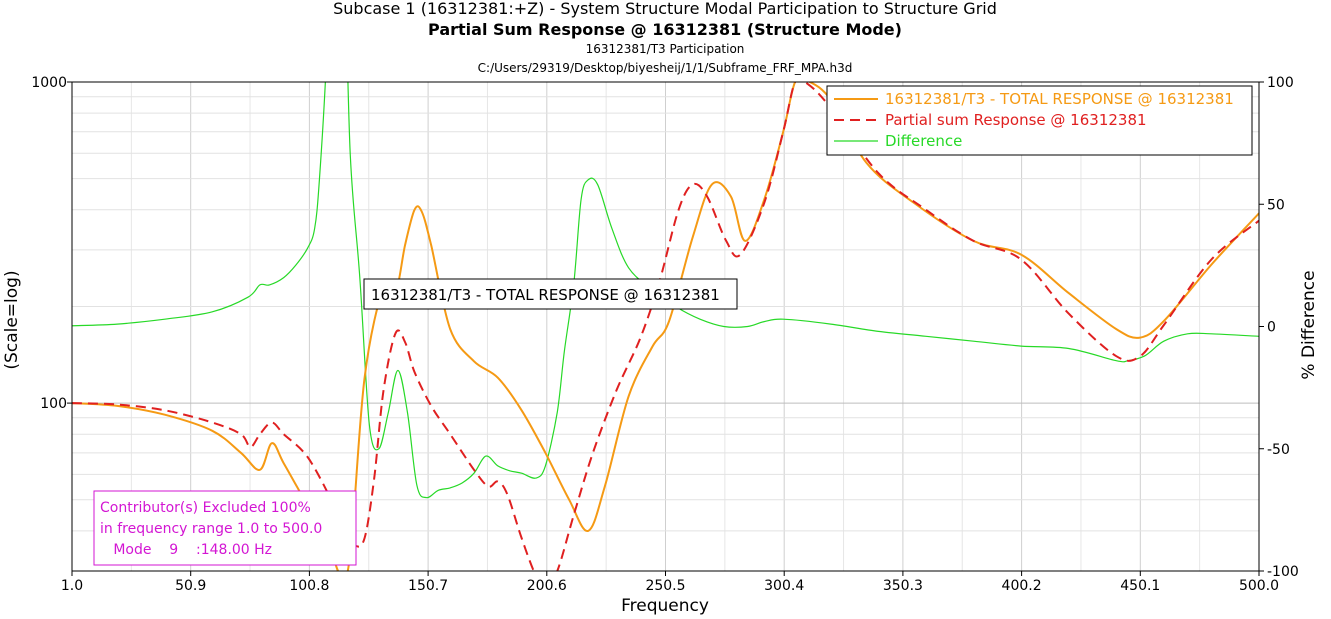 This screenshot has width=1331, height=619. What do you see at coordinates (1309, 324) in the screenshot?
I see `y2-axis-label: % Difference` at bounding box center [1309, 324].